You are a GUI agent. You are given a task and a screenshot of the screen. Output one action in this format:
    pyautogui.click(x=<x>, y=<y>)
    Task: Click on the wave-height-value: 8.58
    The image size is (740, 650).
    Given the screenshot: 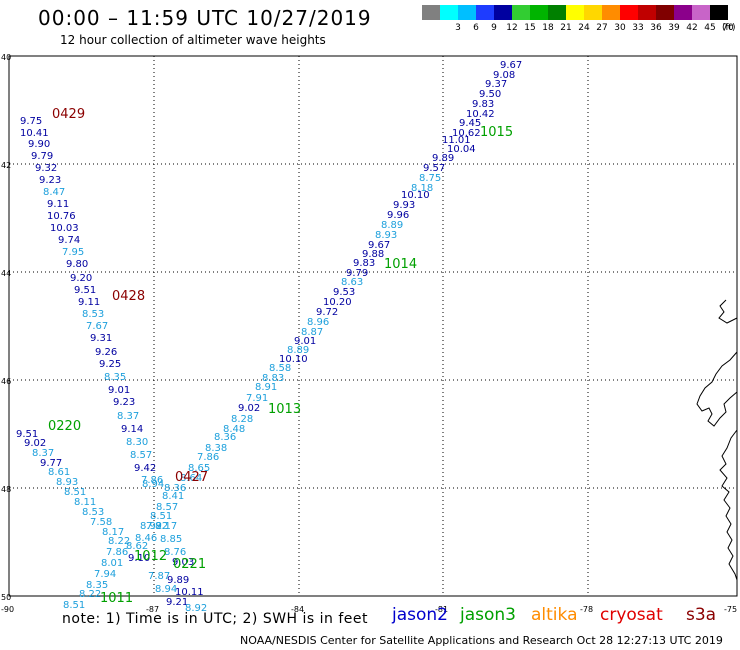 What is the action you would take?
    pyautogui.click(x=280, y=368)
    